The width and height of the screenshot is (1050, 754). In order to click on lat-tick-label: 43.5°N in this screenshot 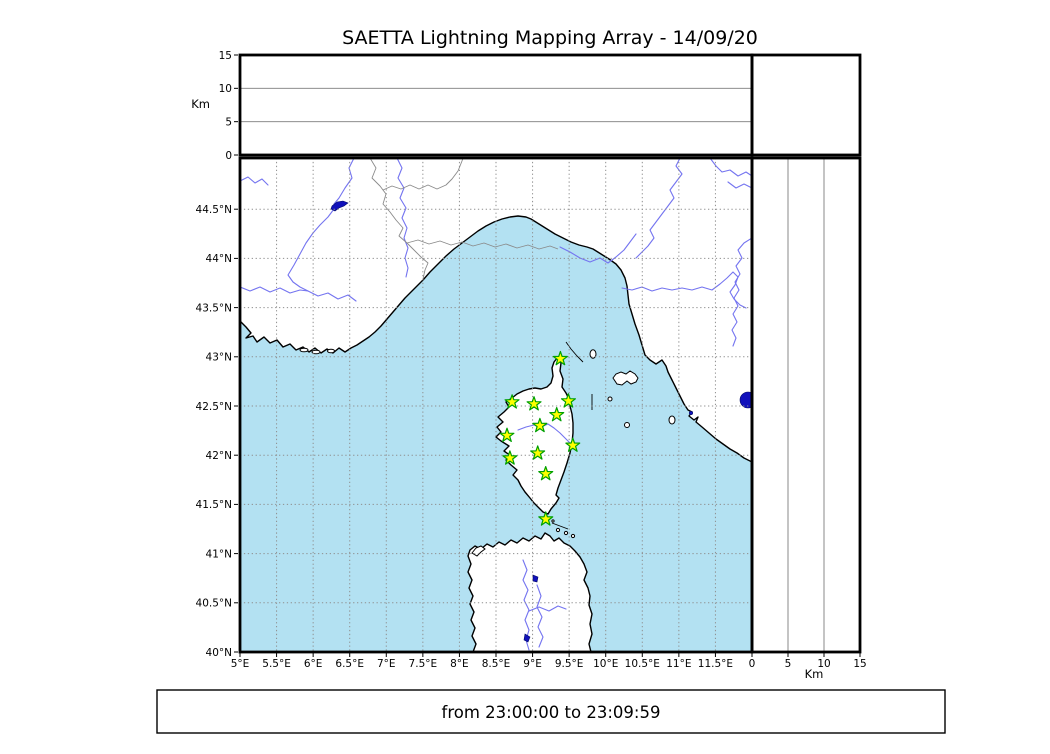, I will do `click(214, 308)`.